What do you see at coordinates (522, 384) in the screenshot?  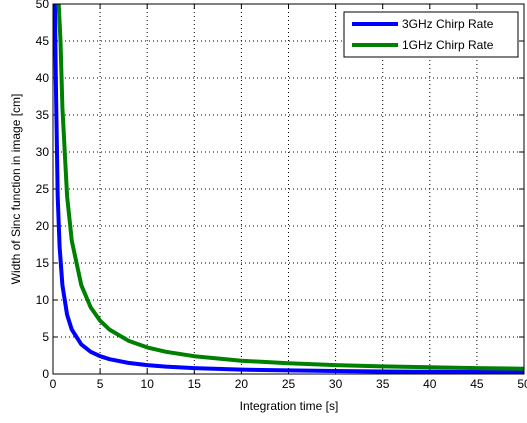 I see `x-tick-label: 50` at bounding box center [522, 384].